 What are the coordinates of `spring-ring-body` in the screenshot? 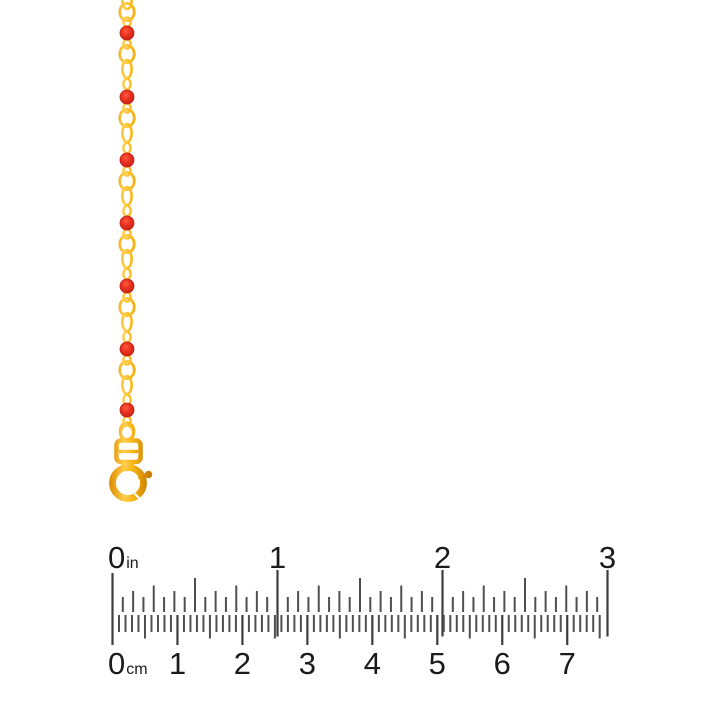 It's located at (128, 483).